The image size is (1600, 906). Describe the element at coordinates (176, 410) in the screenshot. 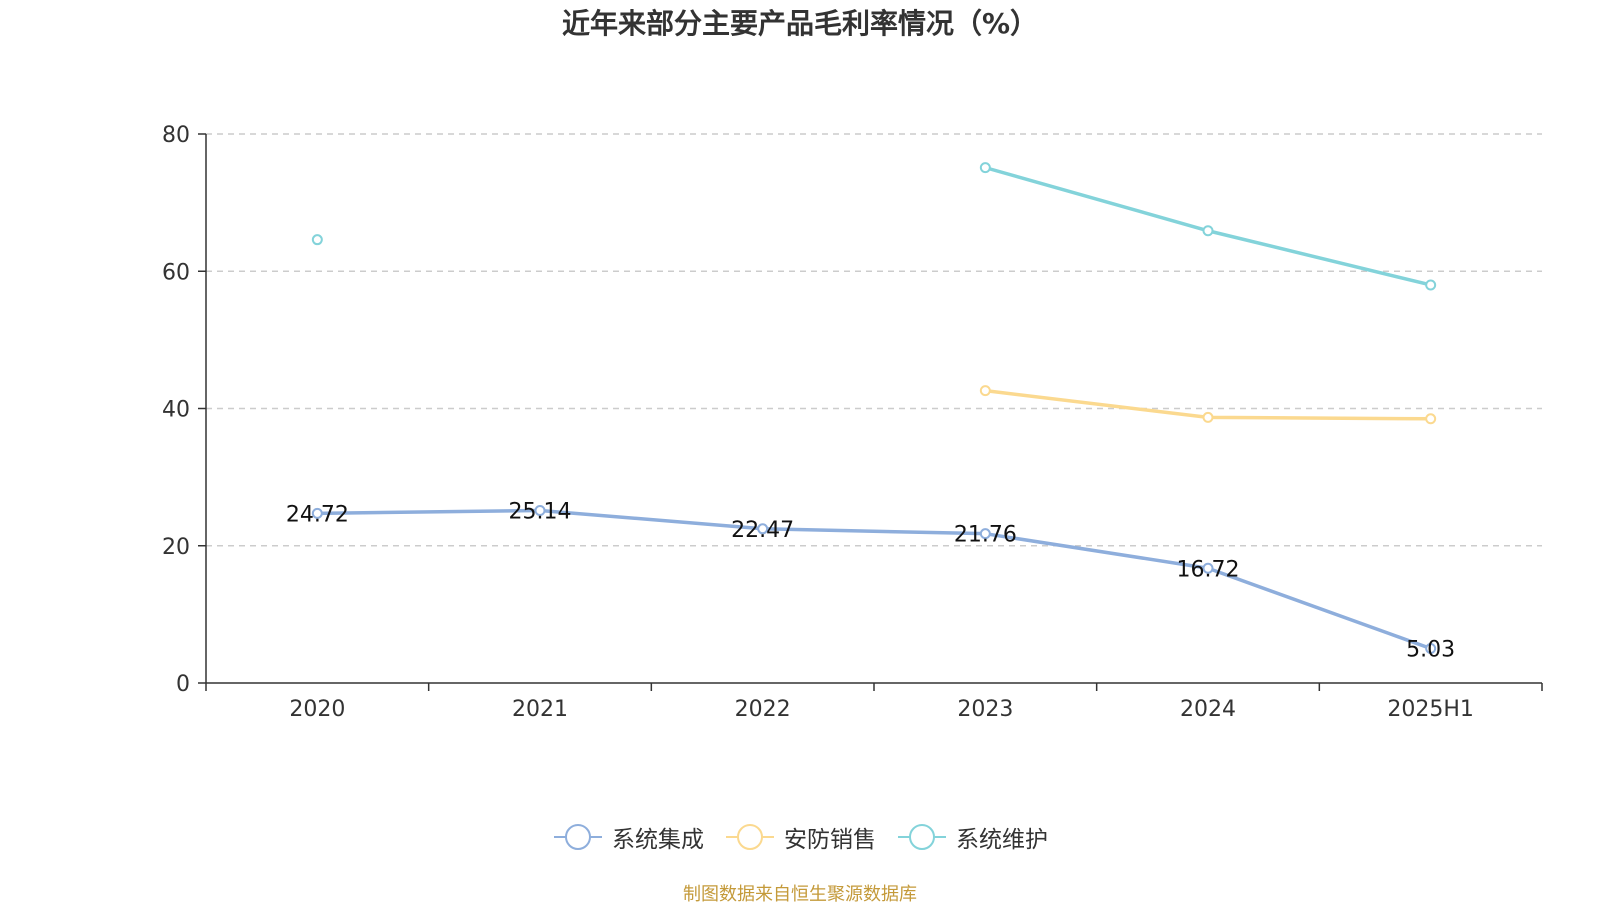

I see `y-tick-label: 40` at that location.